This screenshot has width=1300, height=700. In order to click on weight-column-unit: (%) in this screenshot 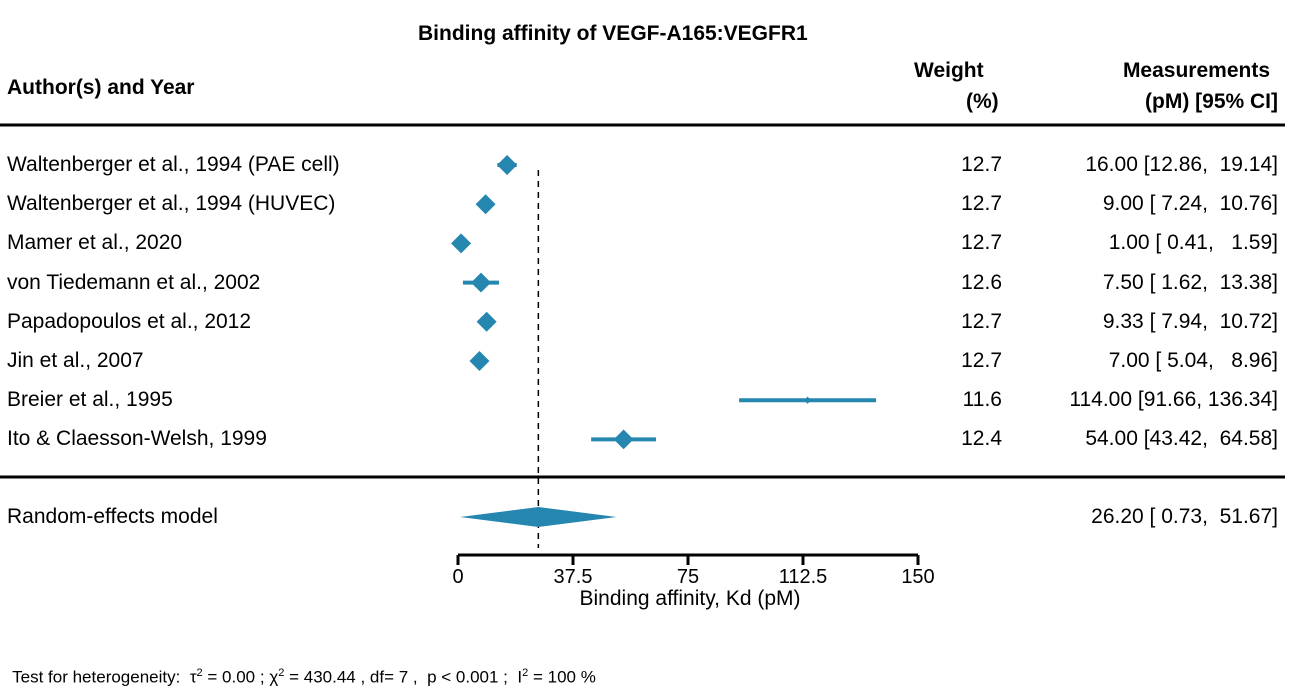, I will do `click(982, 101)`.